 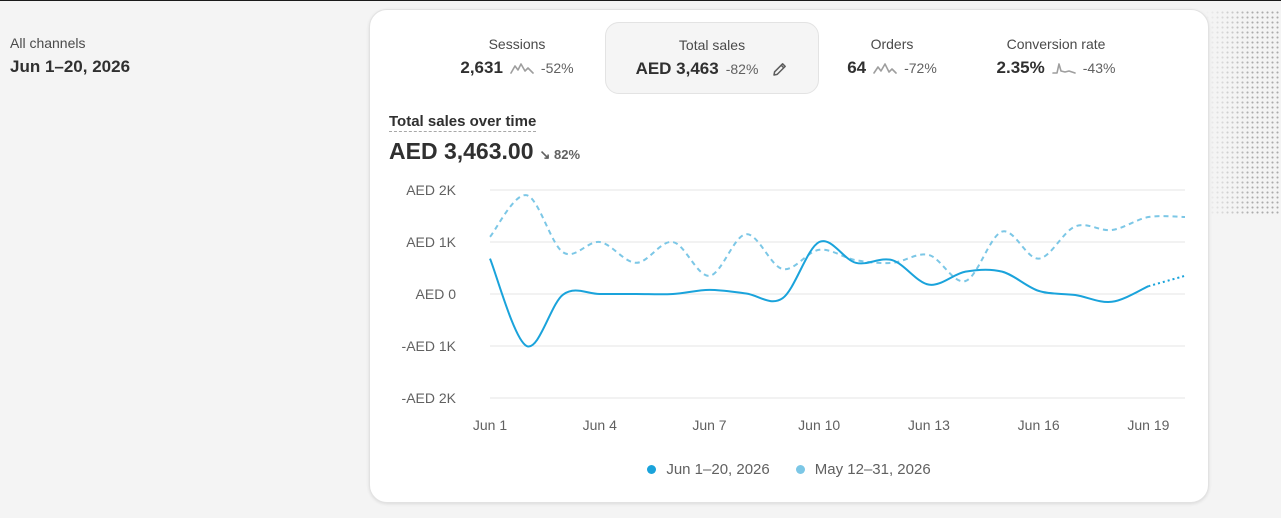 I want to click on y-tick-label: AED 1K, so click(x=431, y=242).